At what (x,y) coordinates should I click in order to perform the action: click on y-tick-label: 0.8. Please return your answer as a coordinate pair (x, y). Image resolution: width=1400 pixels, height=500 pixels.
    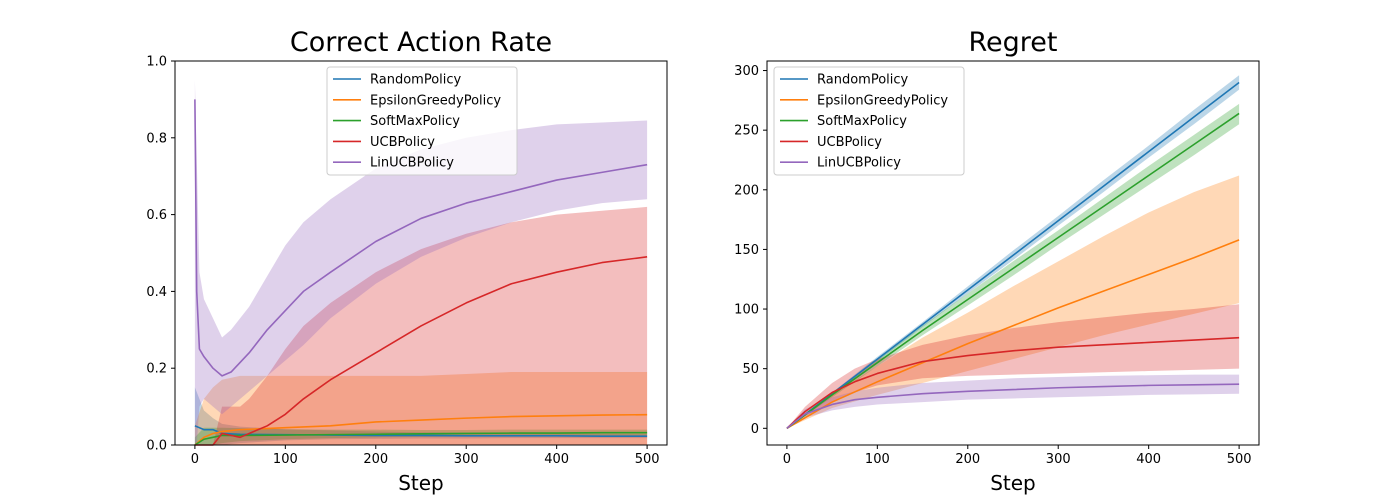
    Looking at the image, I should click on (156, 138).